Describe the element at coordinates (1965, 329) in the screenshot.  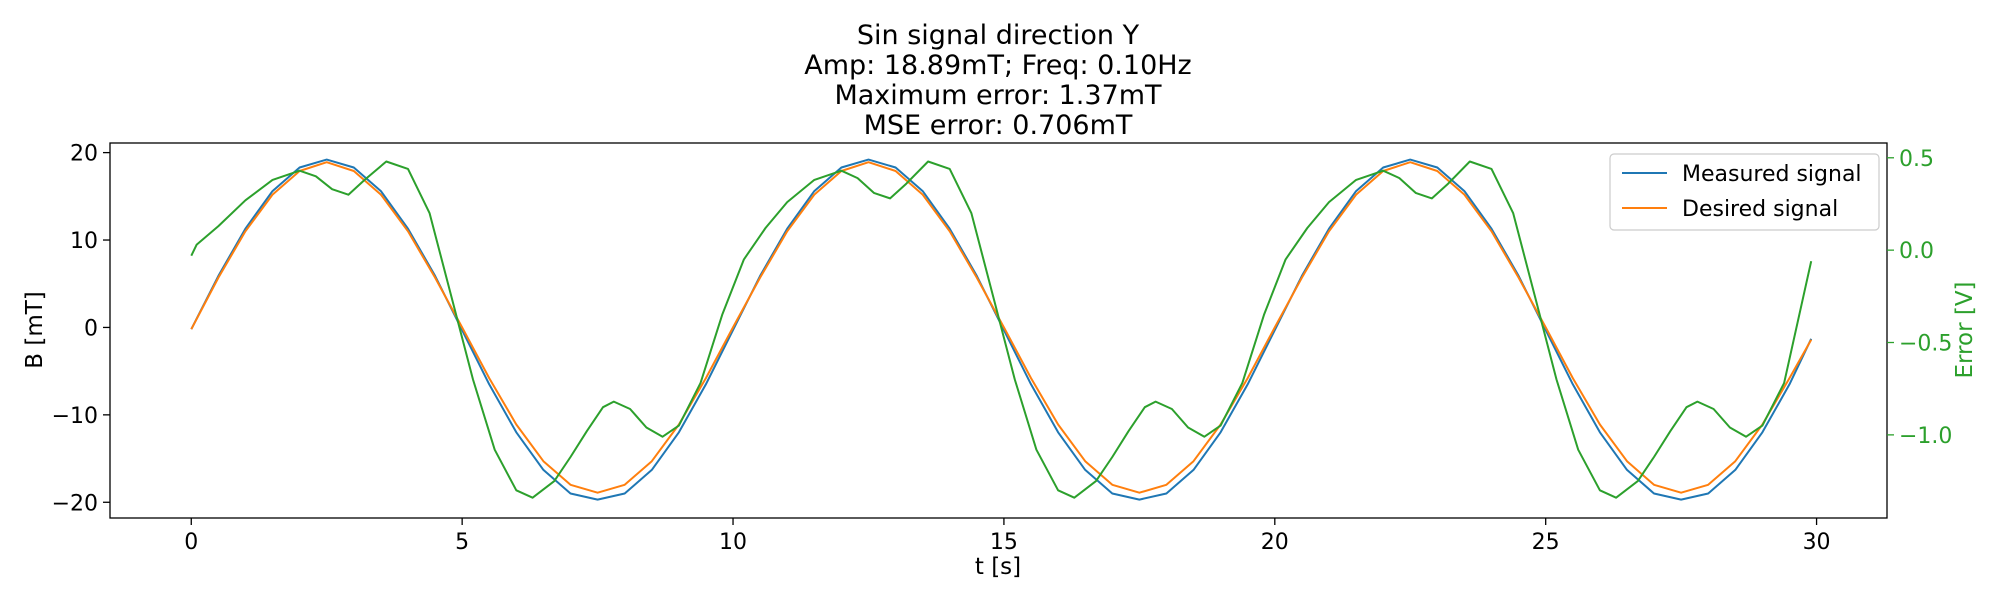
I see `y2-axis-label: Error [V]` at that location.